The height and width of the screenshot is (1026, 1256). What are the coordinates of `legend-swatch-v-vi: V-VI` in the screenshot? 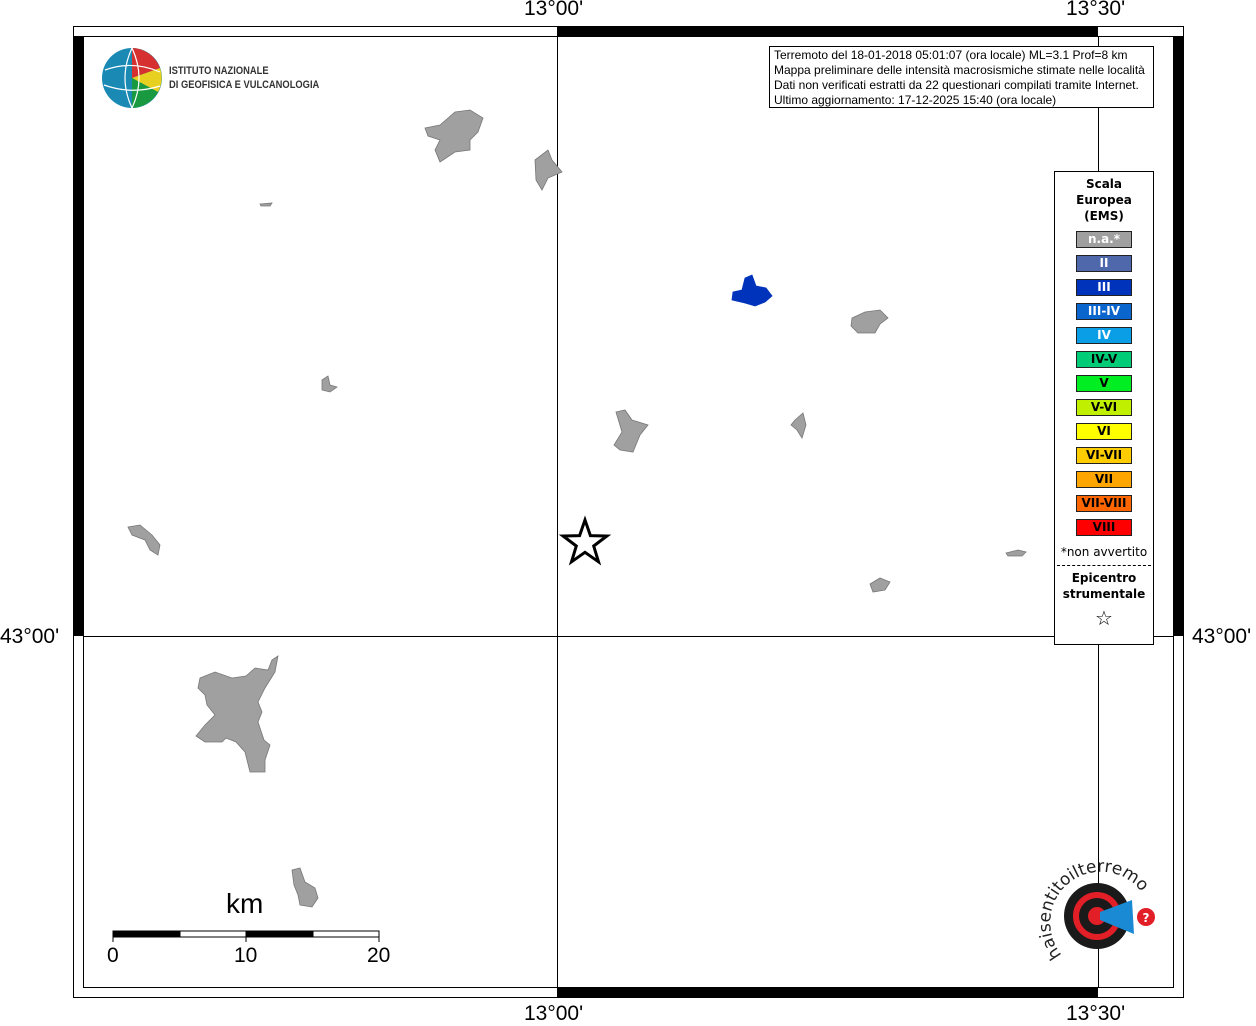 It's located at (1104, 407).